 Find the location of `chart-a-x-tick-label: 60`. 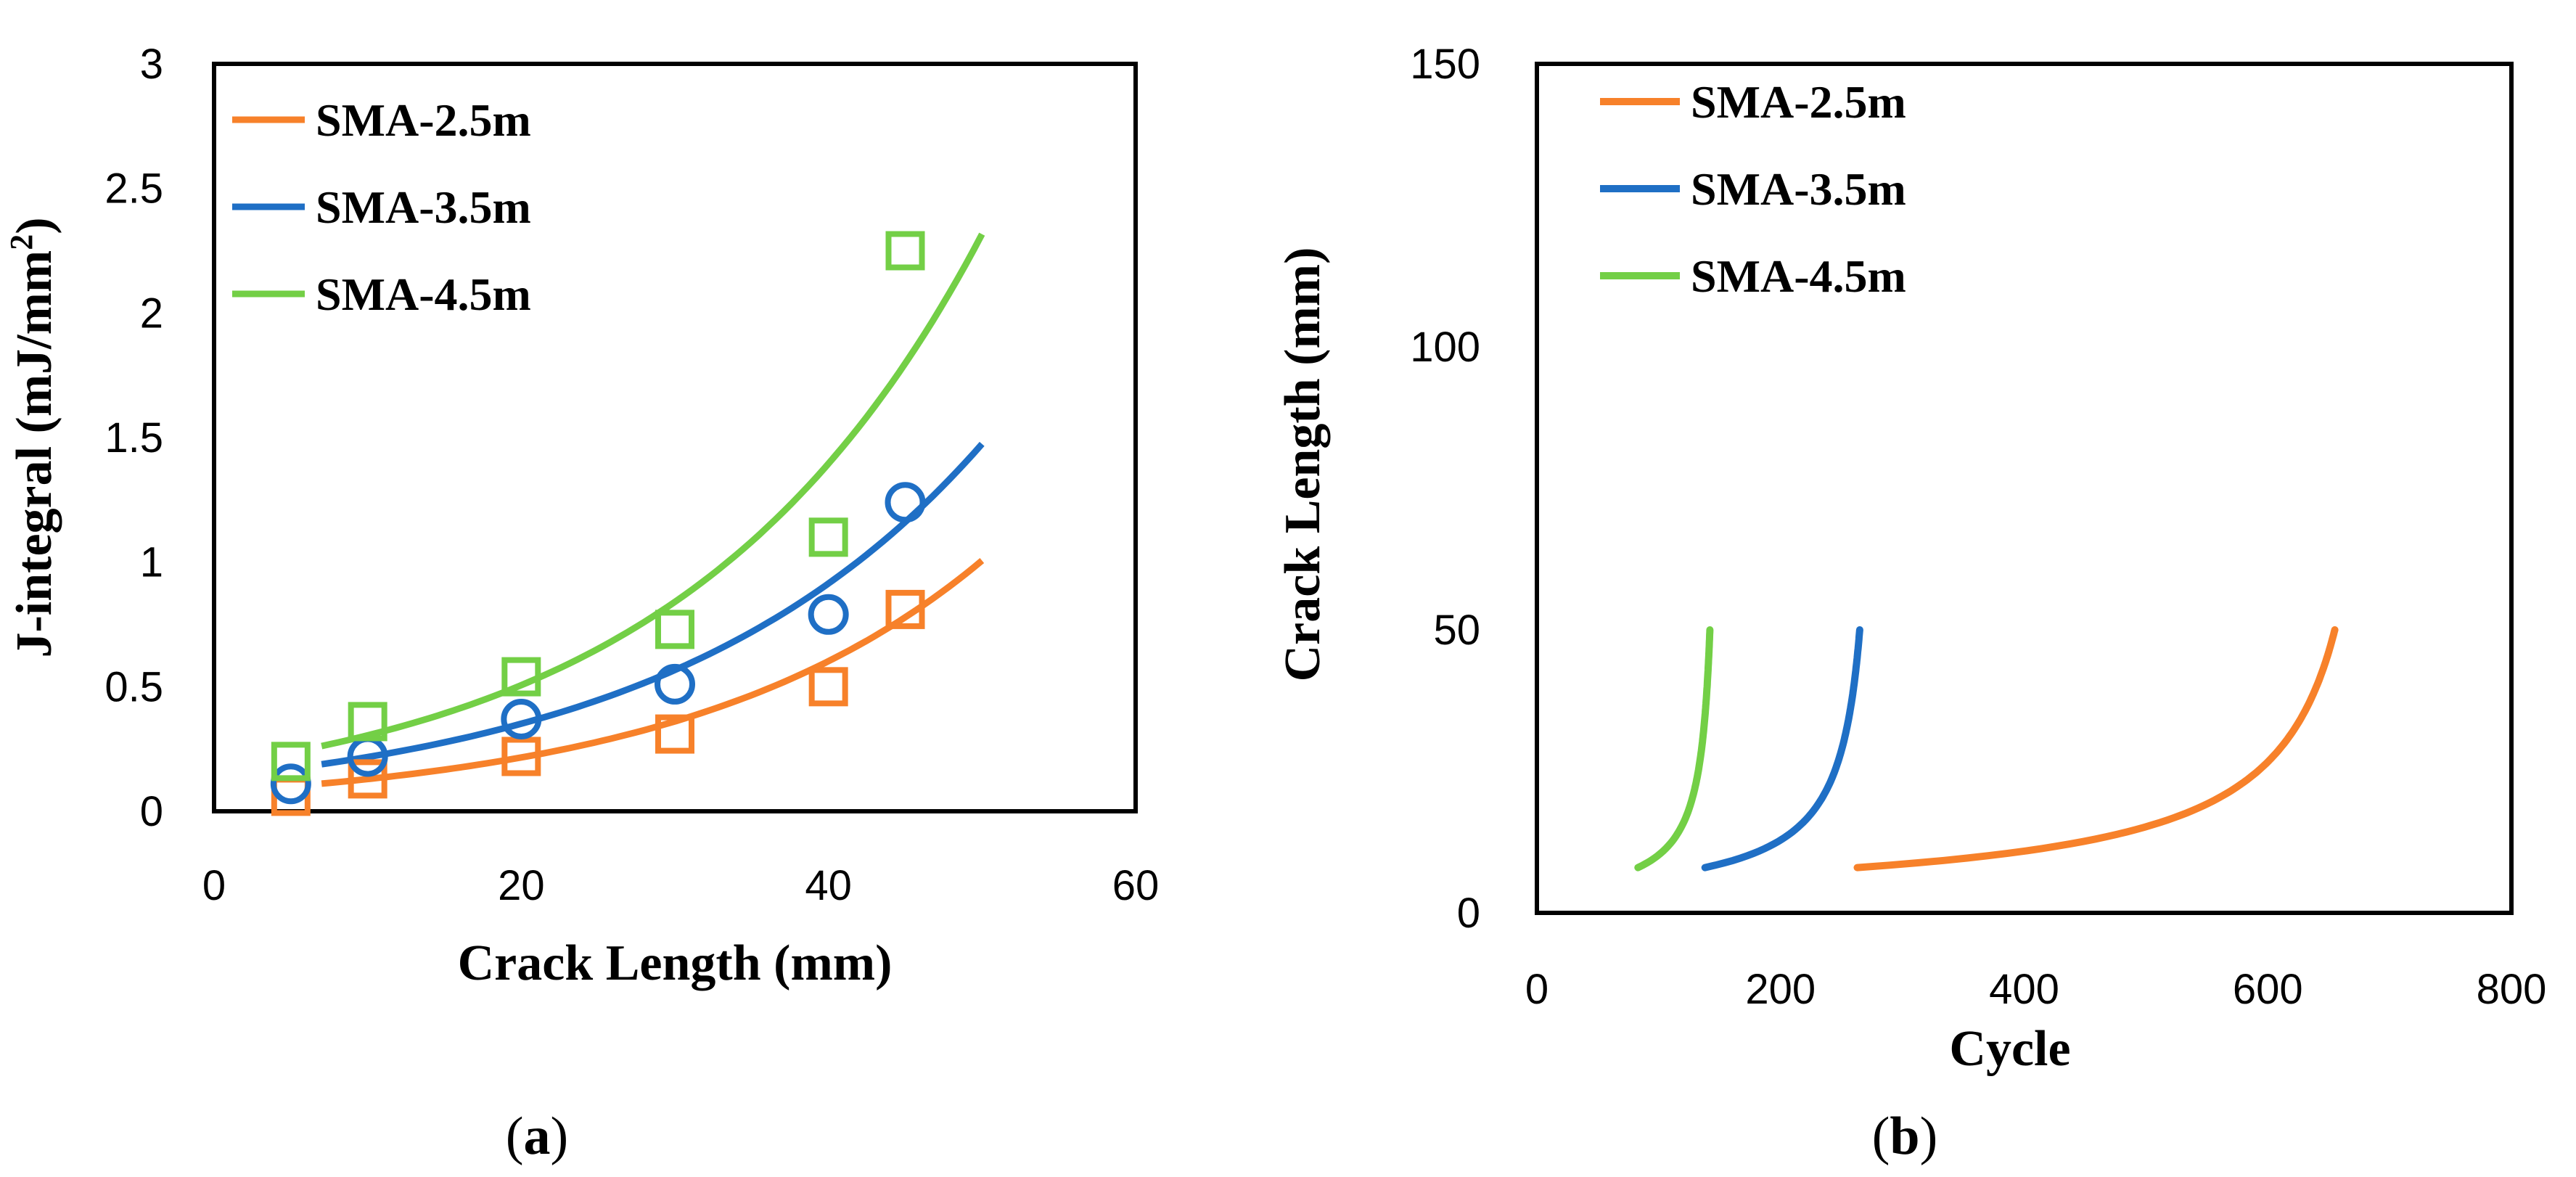

chart-a-x-tick-label: 60 is located at coordinates (1136, 885).